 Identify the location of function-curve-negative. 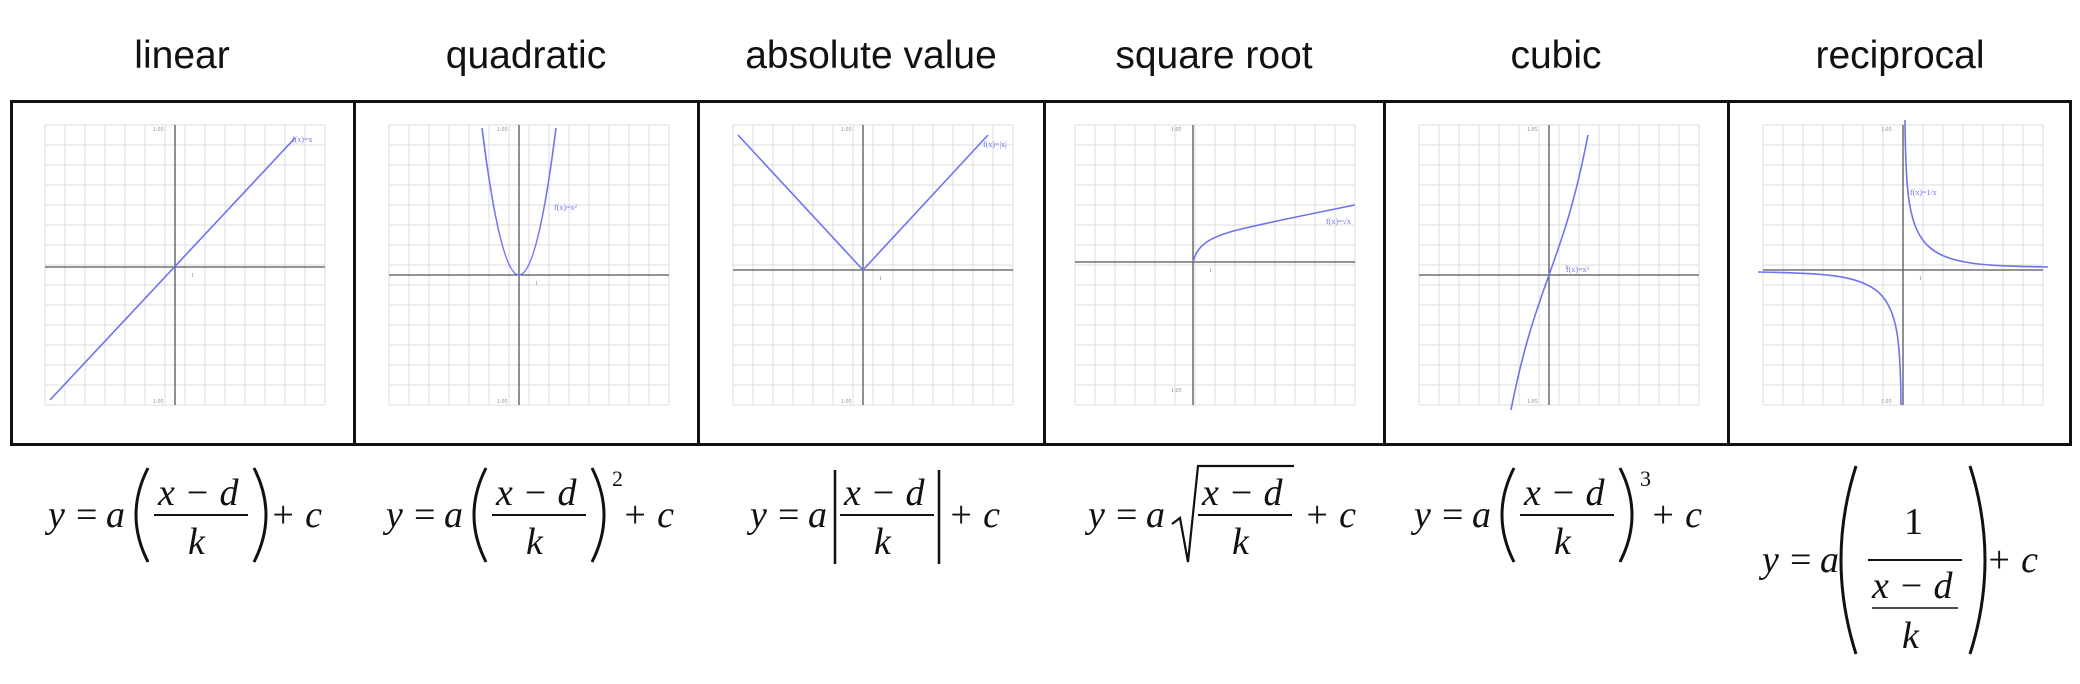
(1830, 338).